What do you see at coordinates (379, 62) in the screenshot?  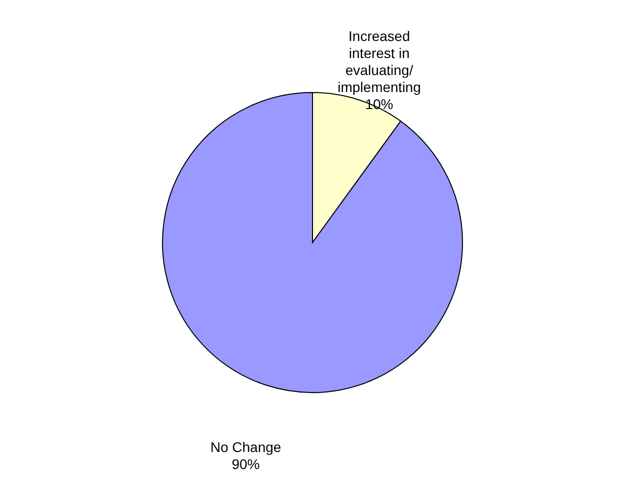 I see `slice-label: Increased interest in evaluating/ implementing` at bounding box center [379, 62].